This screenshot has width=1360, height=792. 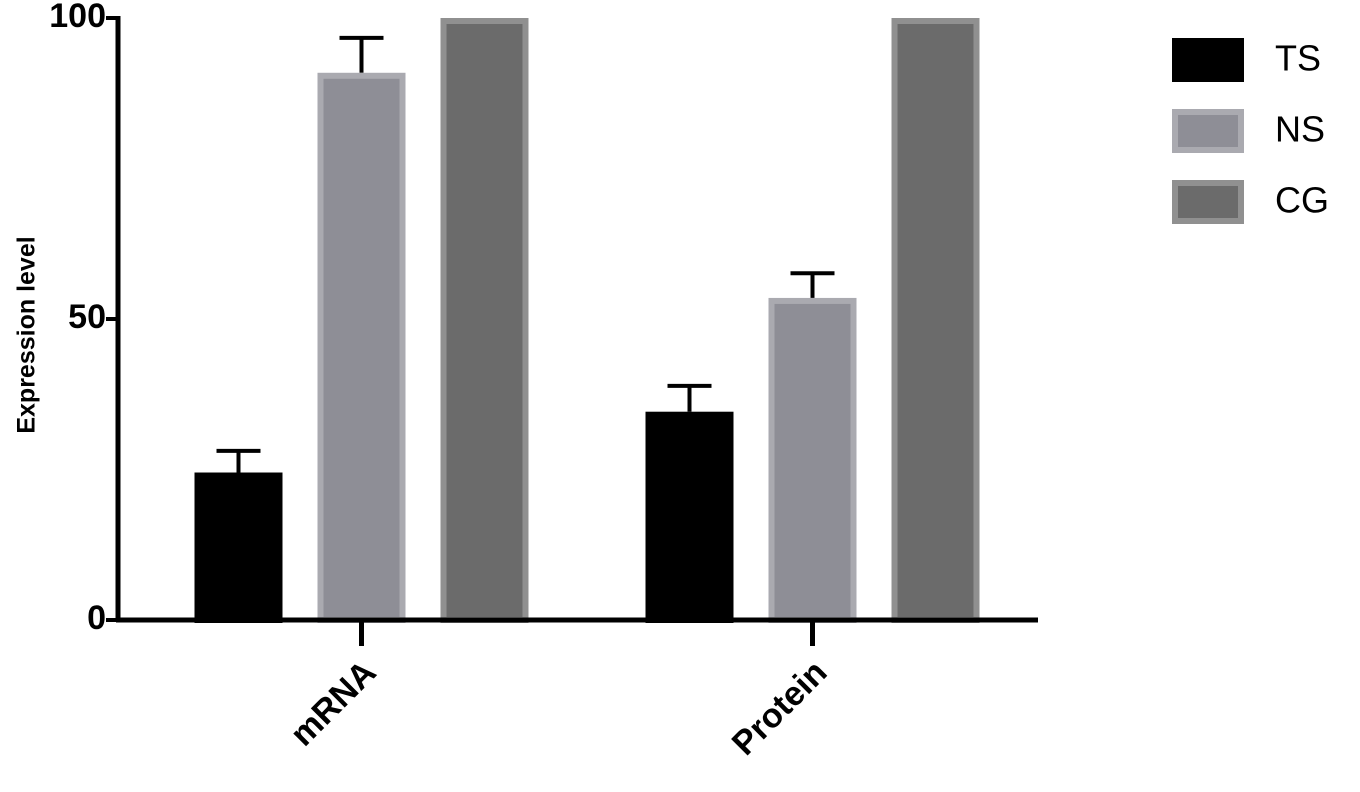 I want to click on legend-label: CG, so click(x=1302, y=200).